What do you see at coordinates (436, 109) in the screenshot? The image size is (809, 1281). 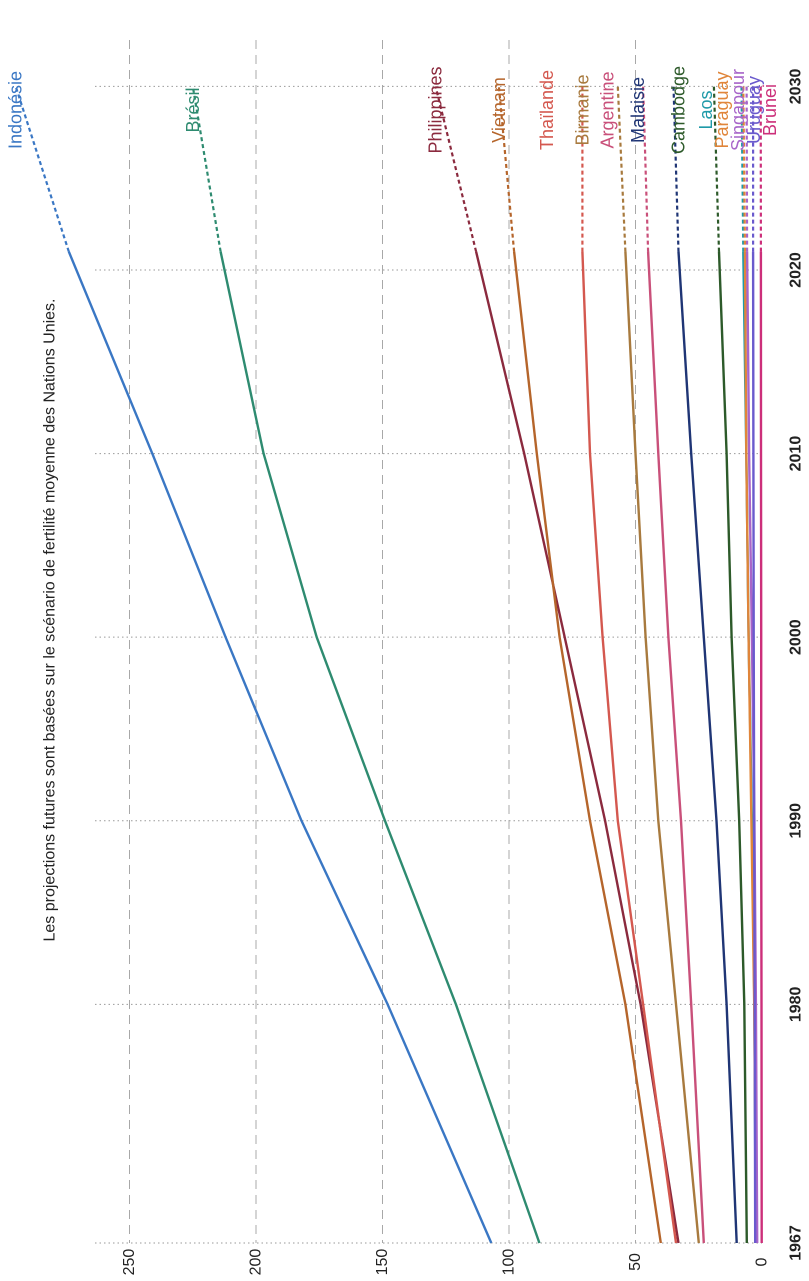 I see `series-label-2: Philippines` at bounding box center [436, 109].